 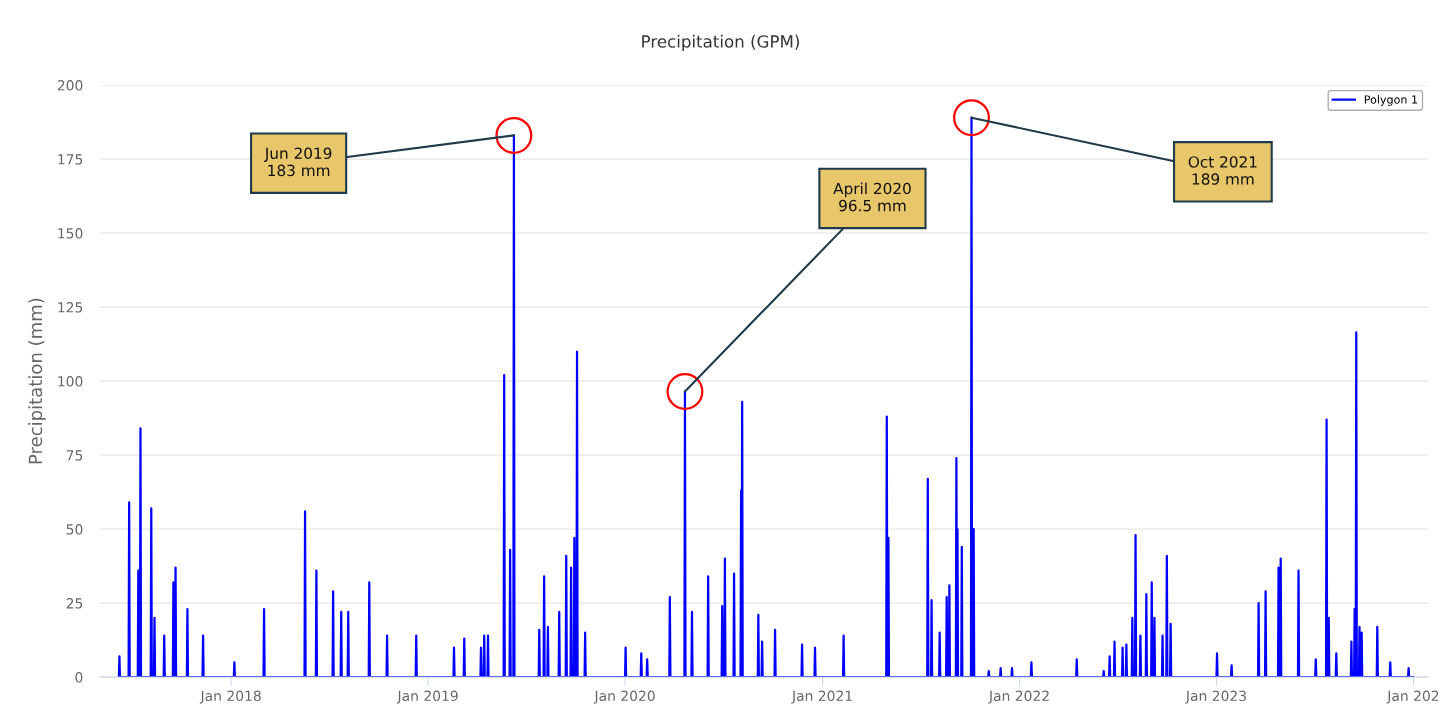 What do you see at coordinates (821, 697) in the screenshot?
I see `x-tick-label: Jan 2021` at bounding box center [821, 697].